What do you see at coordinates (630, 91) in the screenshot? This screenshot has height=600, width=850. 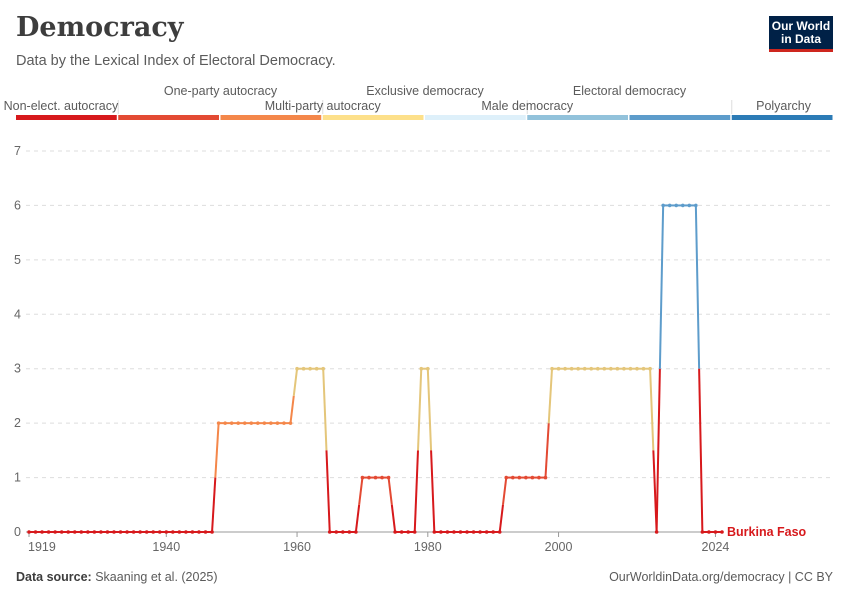 I see `legend-label: Electoral democracy` at bounding box center [630, 91].